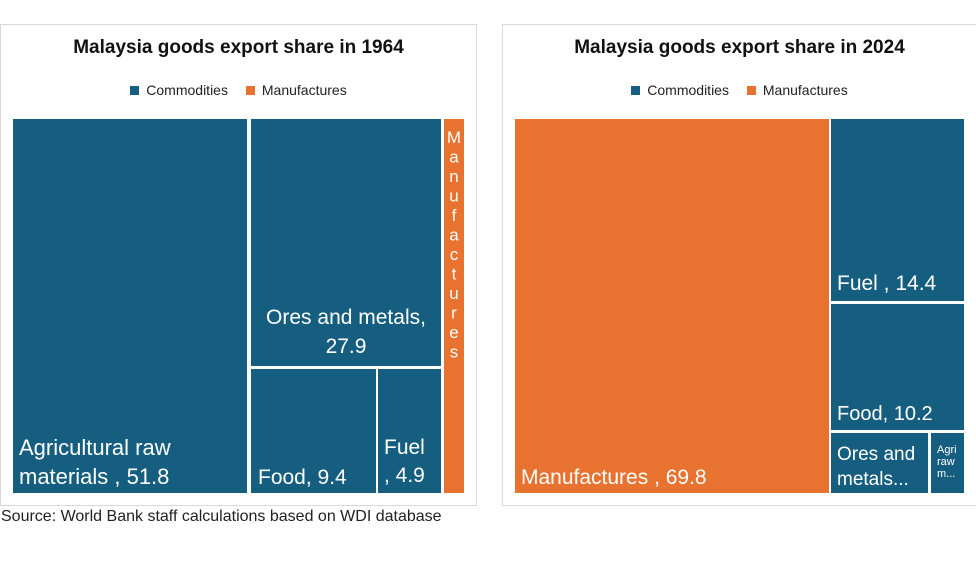 The height and width of the screenshot is (574, 976). I want to click on treemap-label-food: Food, 10.2, so click(885, 414).